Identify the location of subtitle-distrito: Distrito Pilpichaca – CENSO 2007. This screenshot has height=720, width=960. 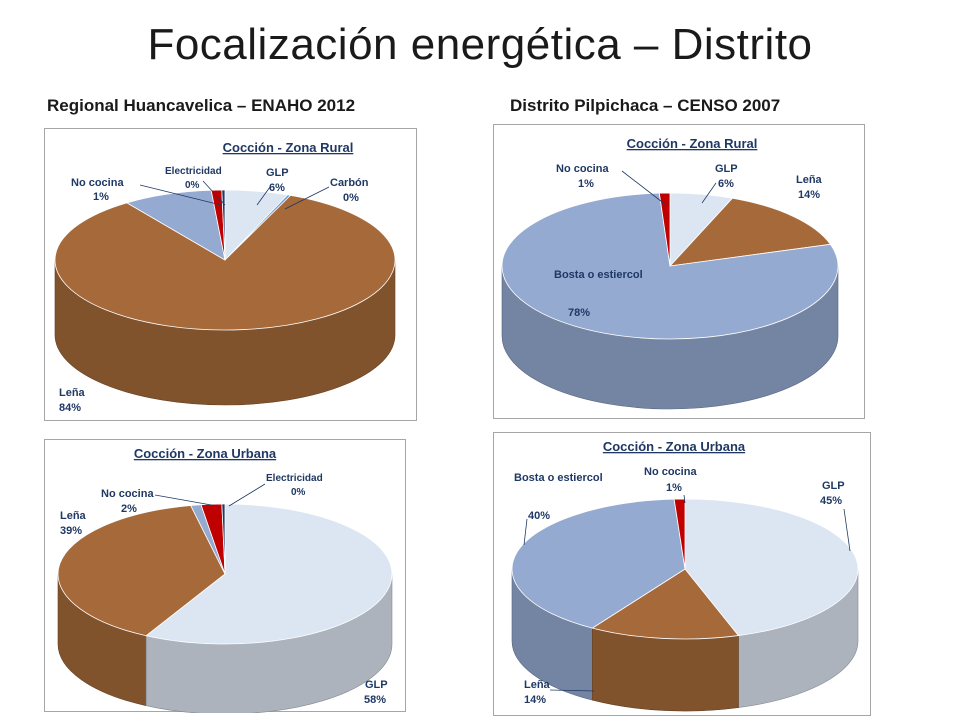
(645, 105).